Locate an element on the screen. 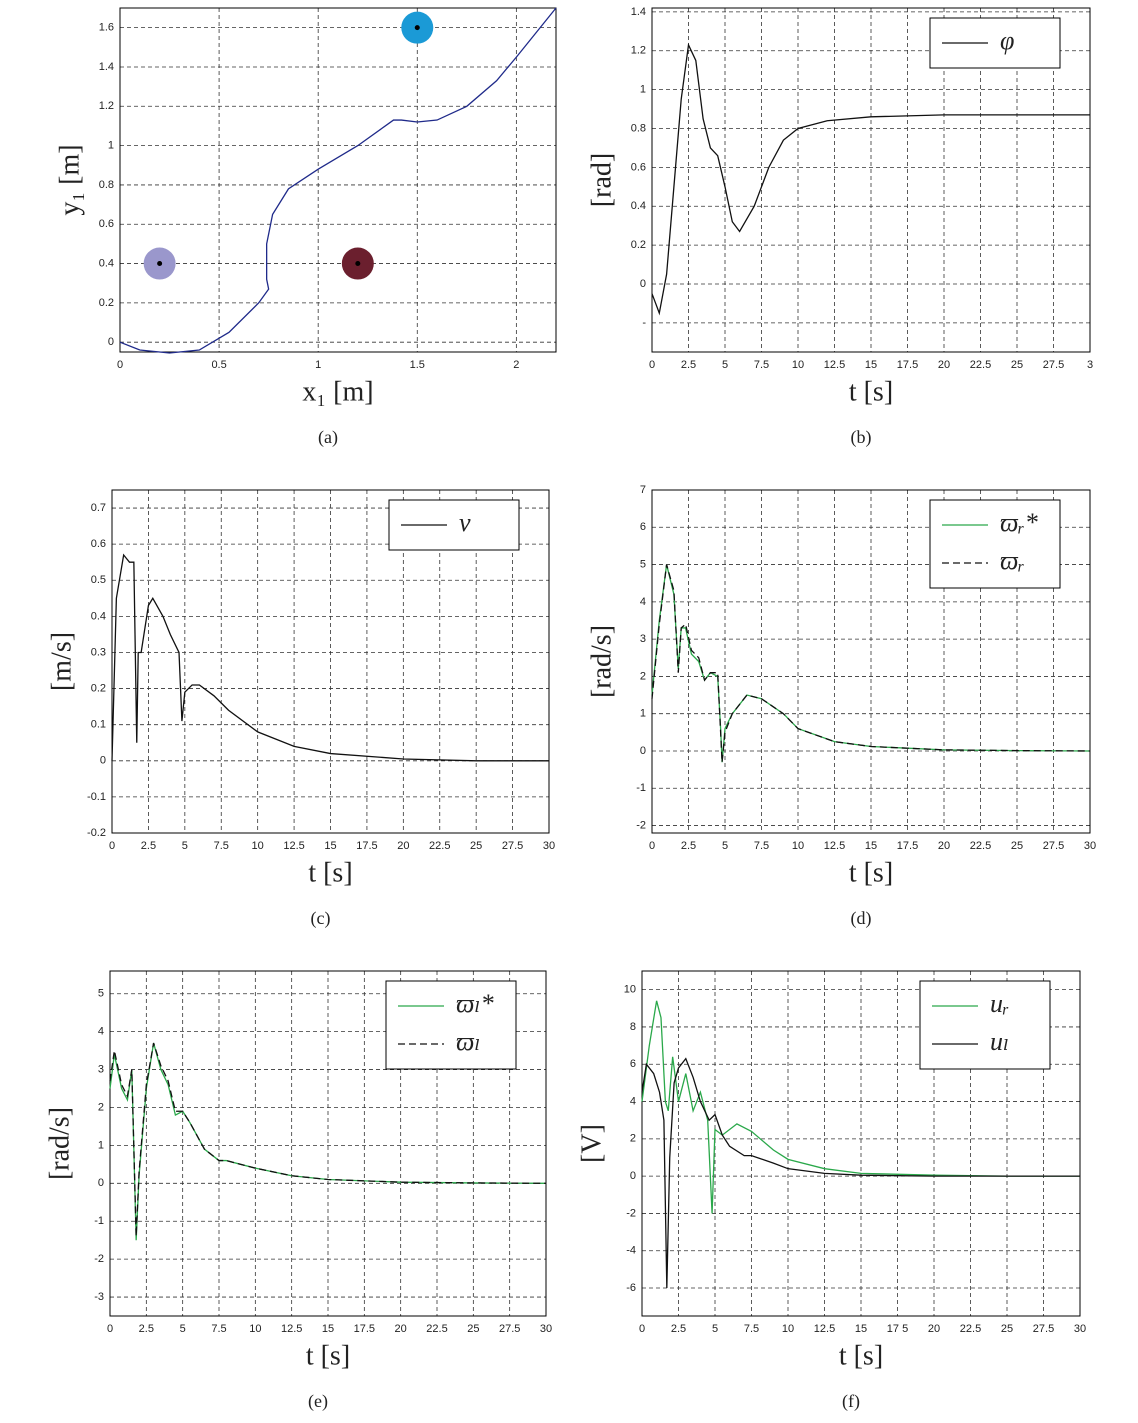 This screenshot has width=1138, height=1423. y-axis-label: [rad/s] is located at coordinates (601, 661).